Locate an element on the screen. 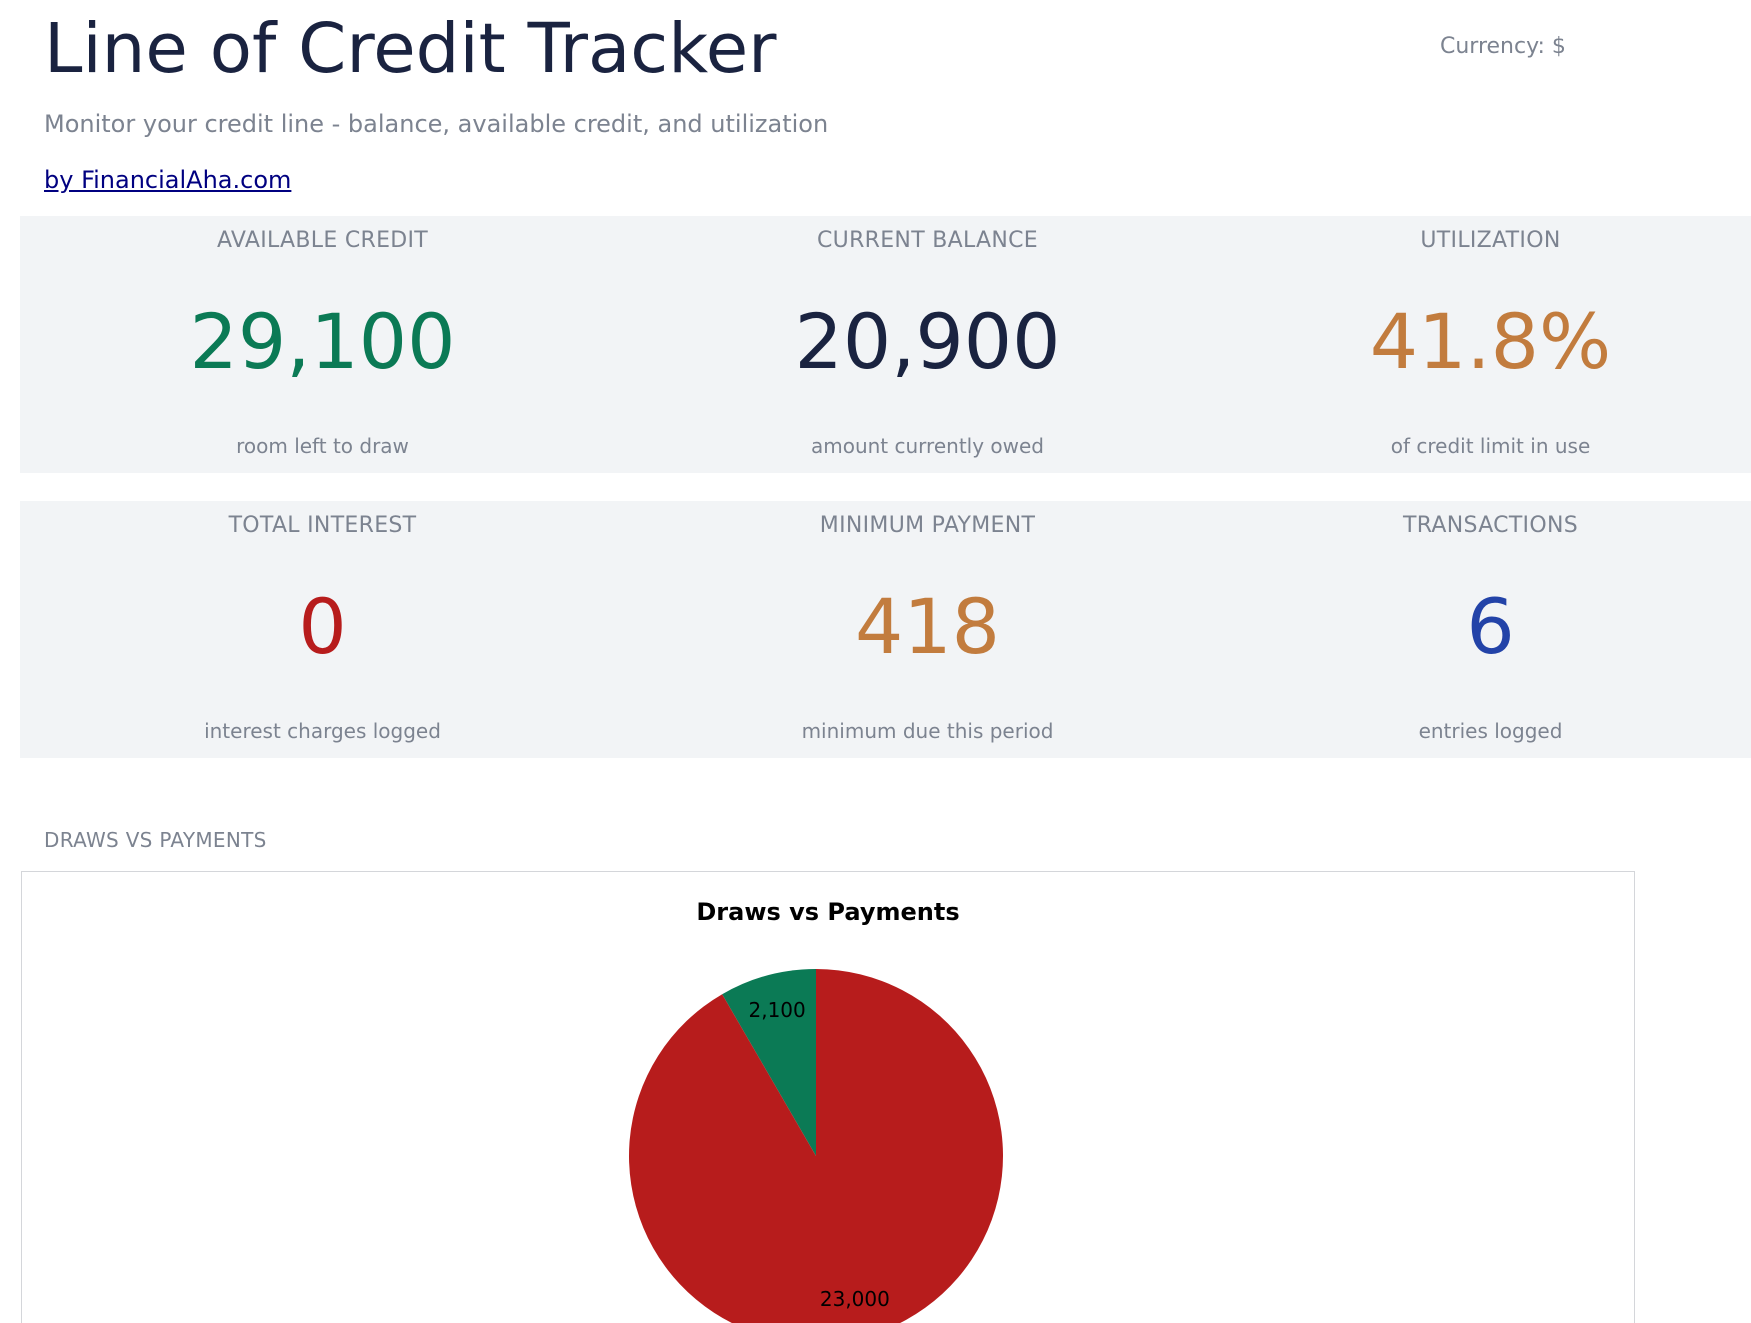 Image resolution: width=1751 pixels, height=1323 pixels. kpi-value: 41.8% is located at coordinates (1490, 341).